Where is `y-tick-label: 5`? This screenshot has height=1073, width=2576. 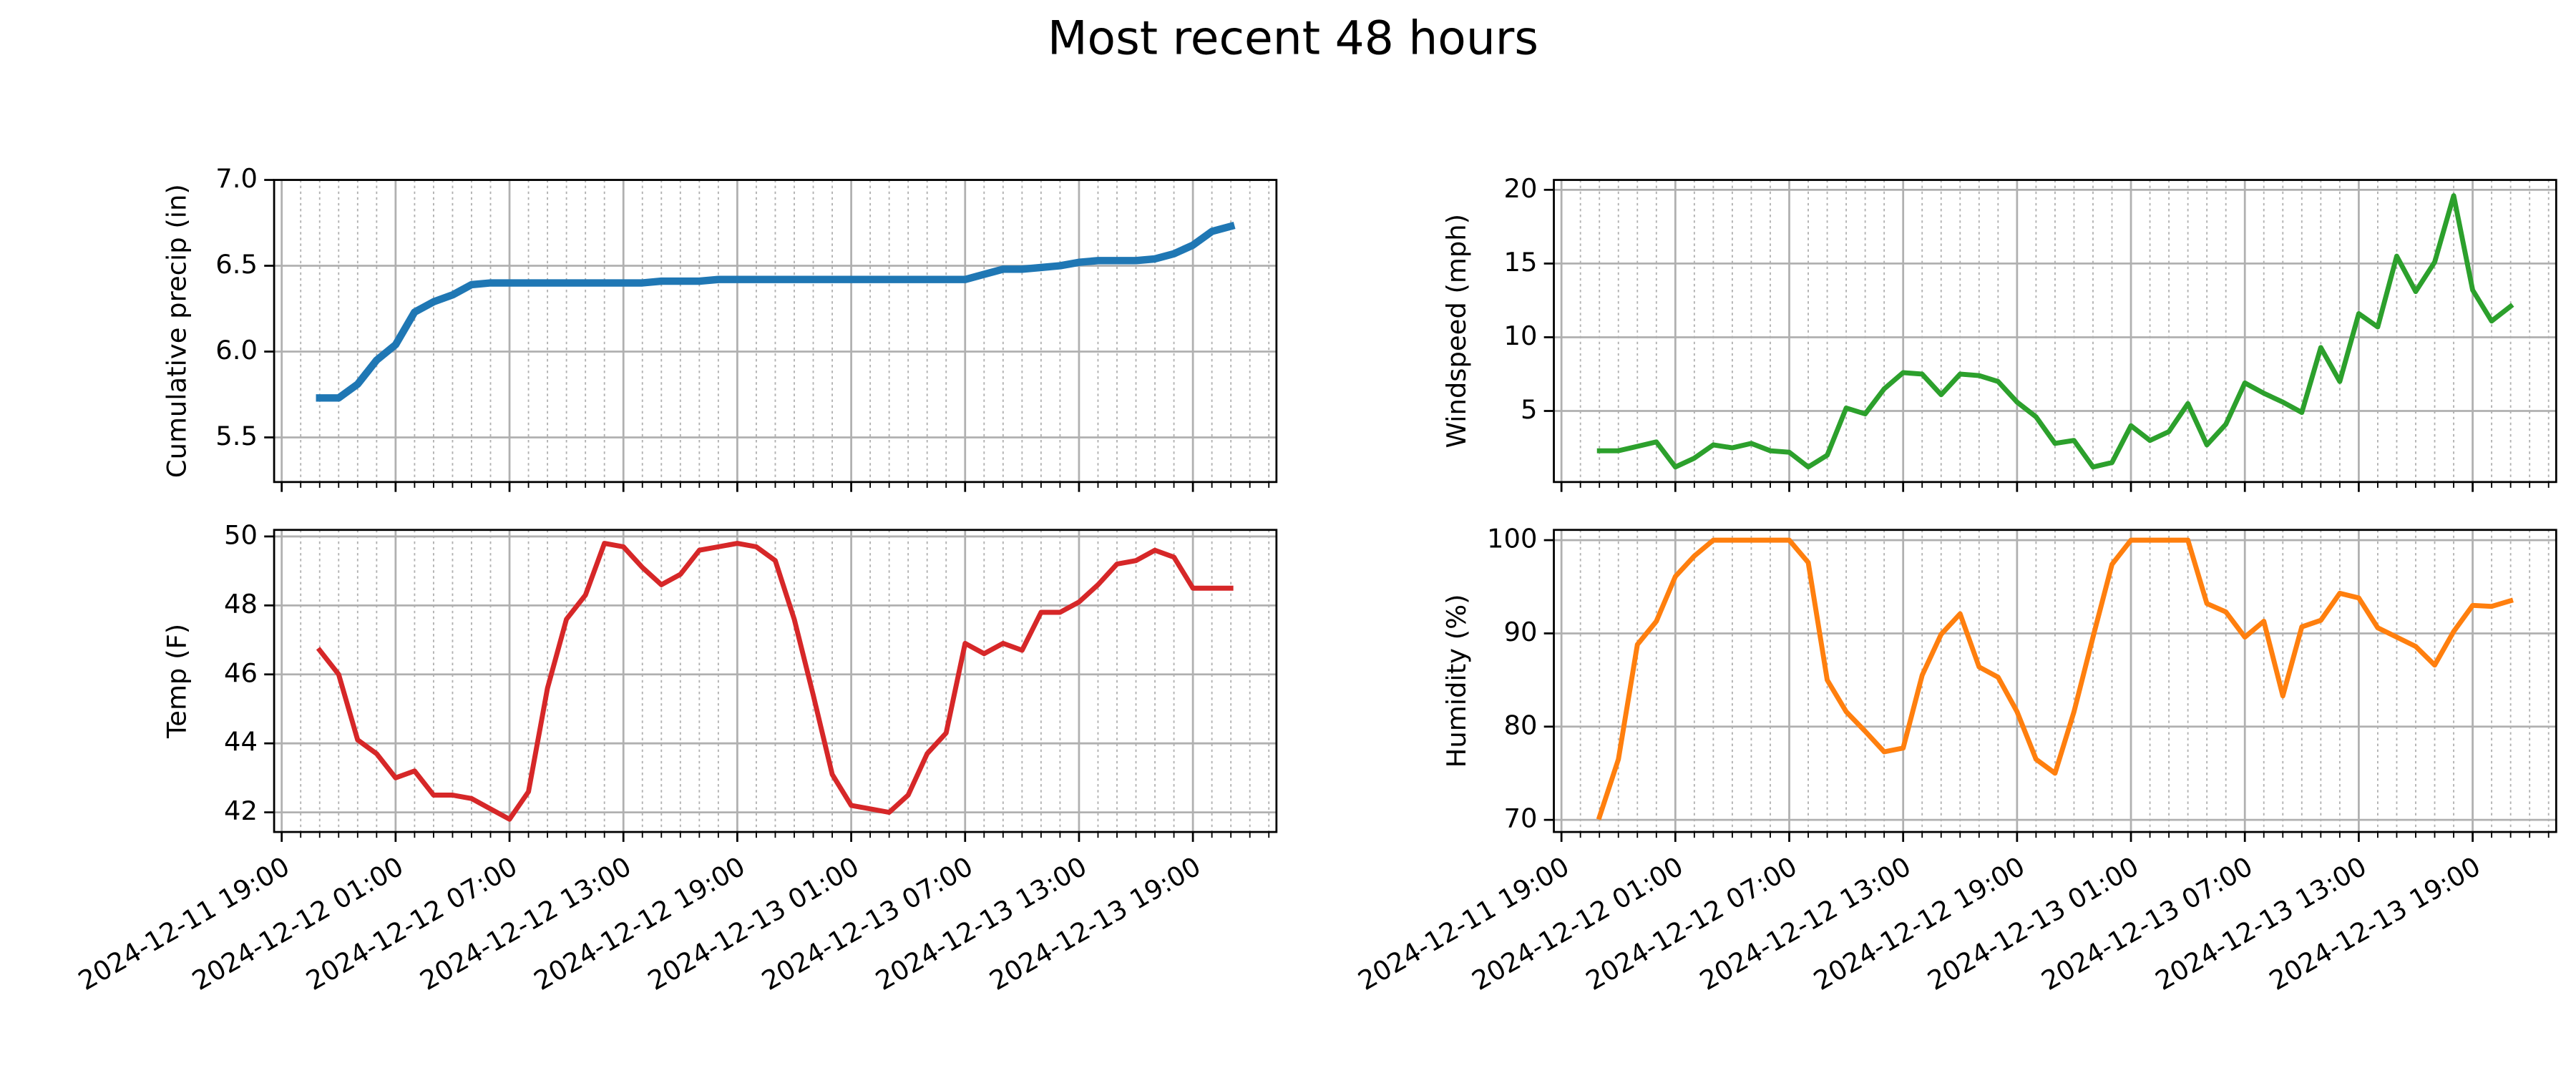
y-tick-label: 5 is located at coordinates (1529, 409).